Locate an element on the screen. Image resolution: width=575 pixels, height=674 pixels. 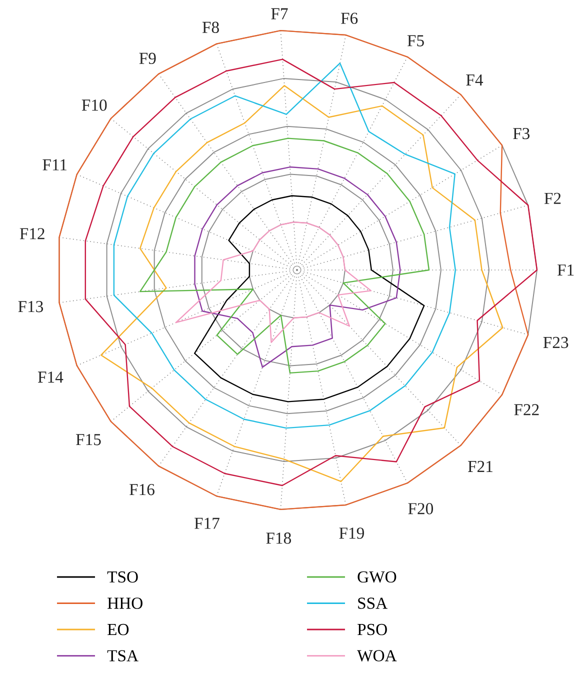
spoke-label: F22 is located at coordinates (526, 410).